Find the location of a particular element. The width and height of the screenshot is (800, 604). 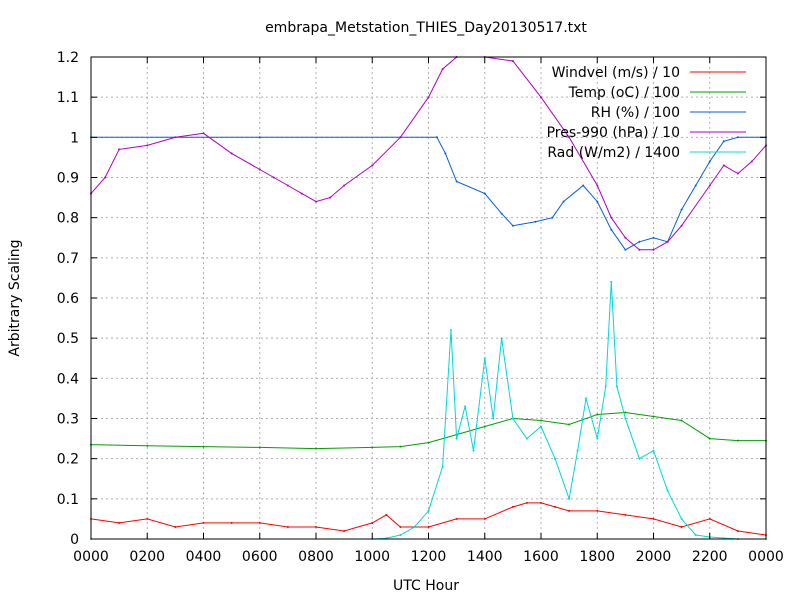

y-tick-label: 0.2 is located at coordinates (68, 460).